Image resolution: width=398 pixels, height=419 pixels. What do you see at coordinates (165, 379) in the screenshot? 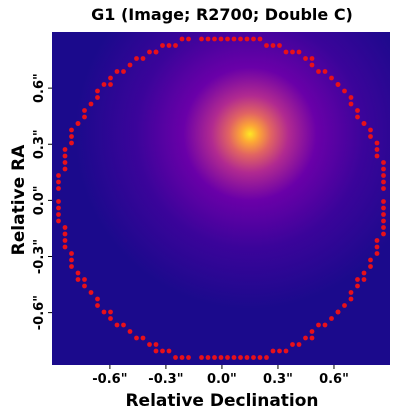
I see `x-tick-label: -0.3"` at bounding box center [165, 379].